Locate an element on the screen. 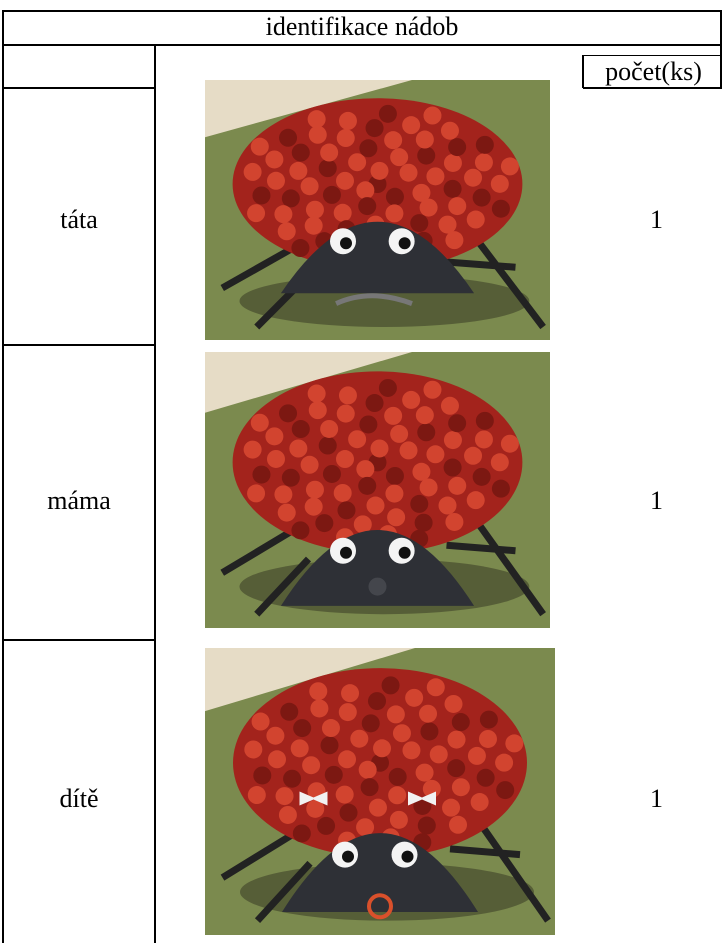 The width and height of the screenshot is (723, 943). count-header: počet(ks) is located at coordinates (653, 71).